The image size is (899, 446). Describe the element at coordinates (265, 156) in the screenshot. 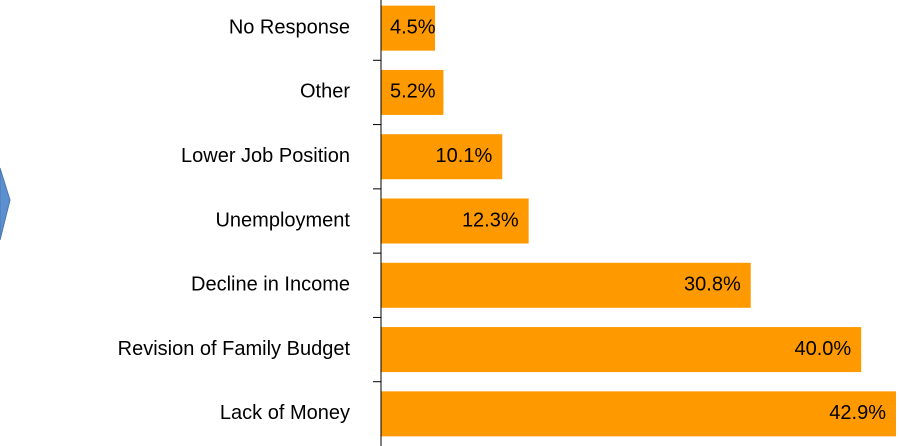

I see `y-tick-label: Lower Job Position` at that location.